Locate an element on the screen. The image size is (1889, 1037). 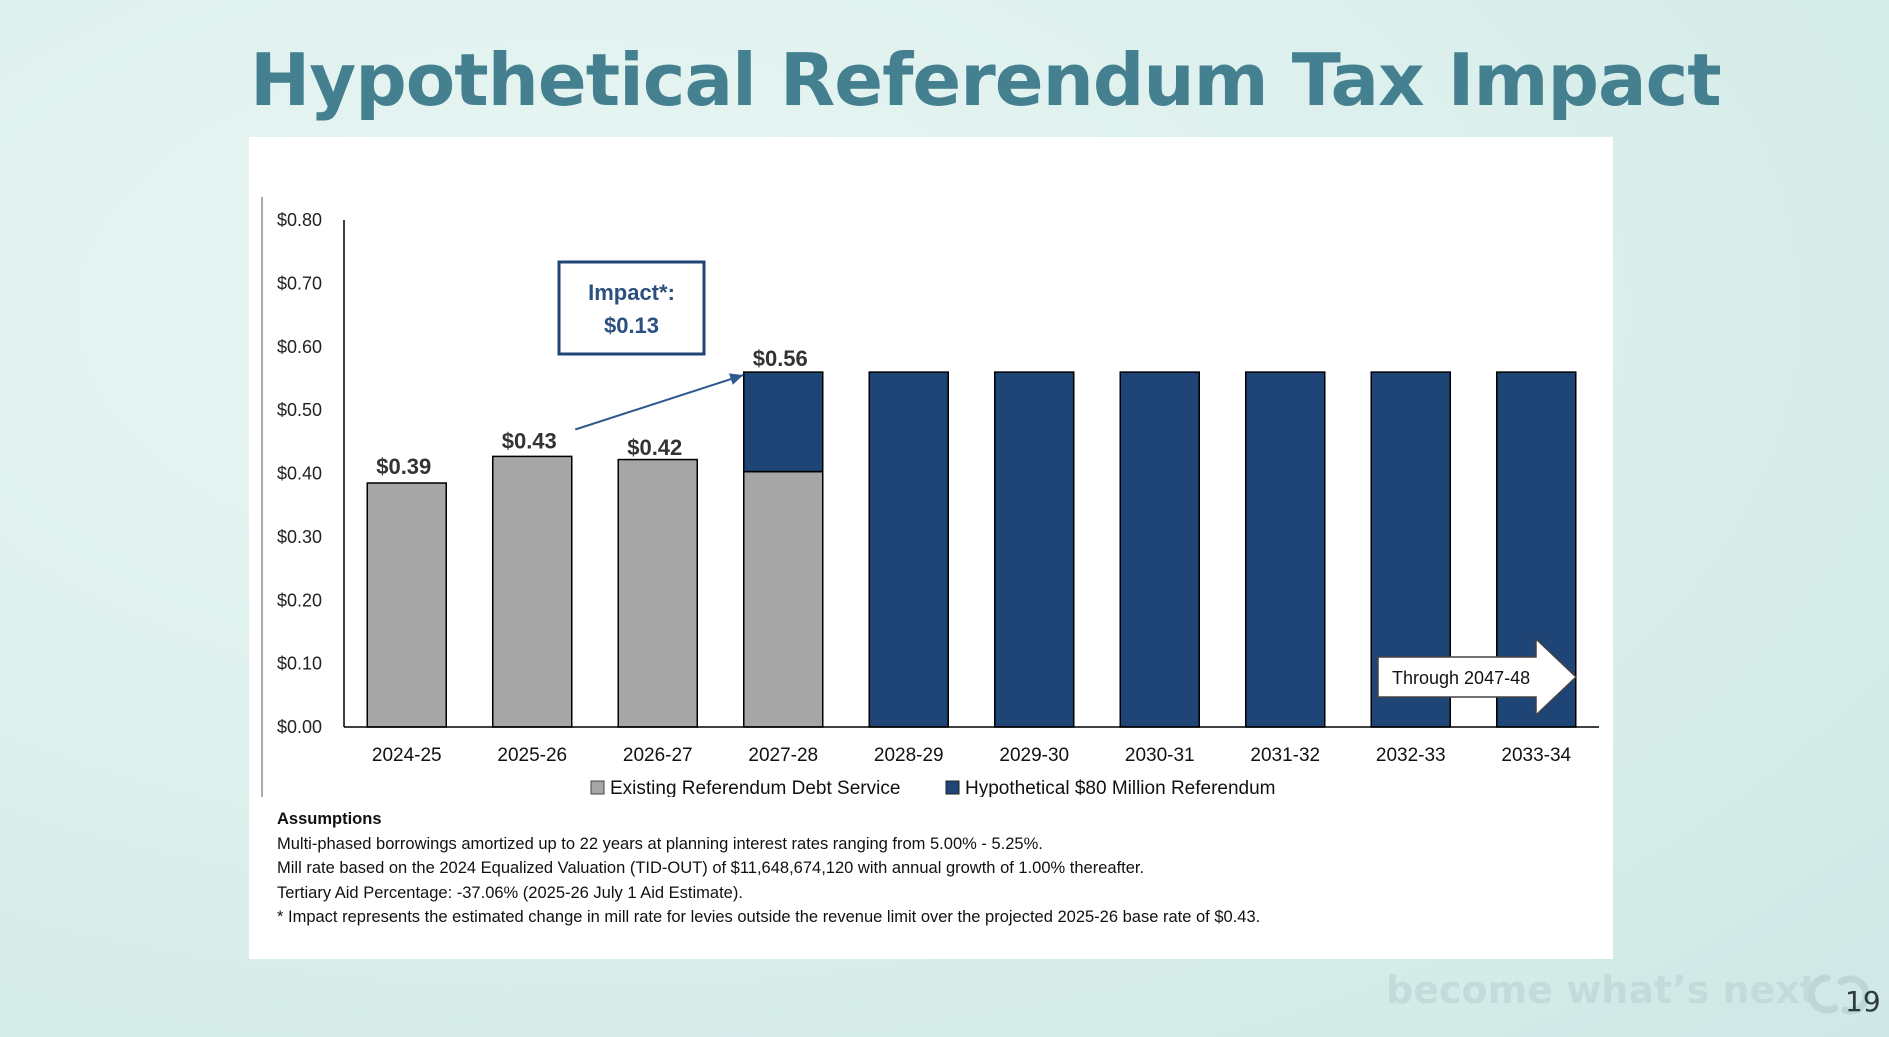
impact-callout-box is located at coordinates (631, 308).